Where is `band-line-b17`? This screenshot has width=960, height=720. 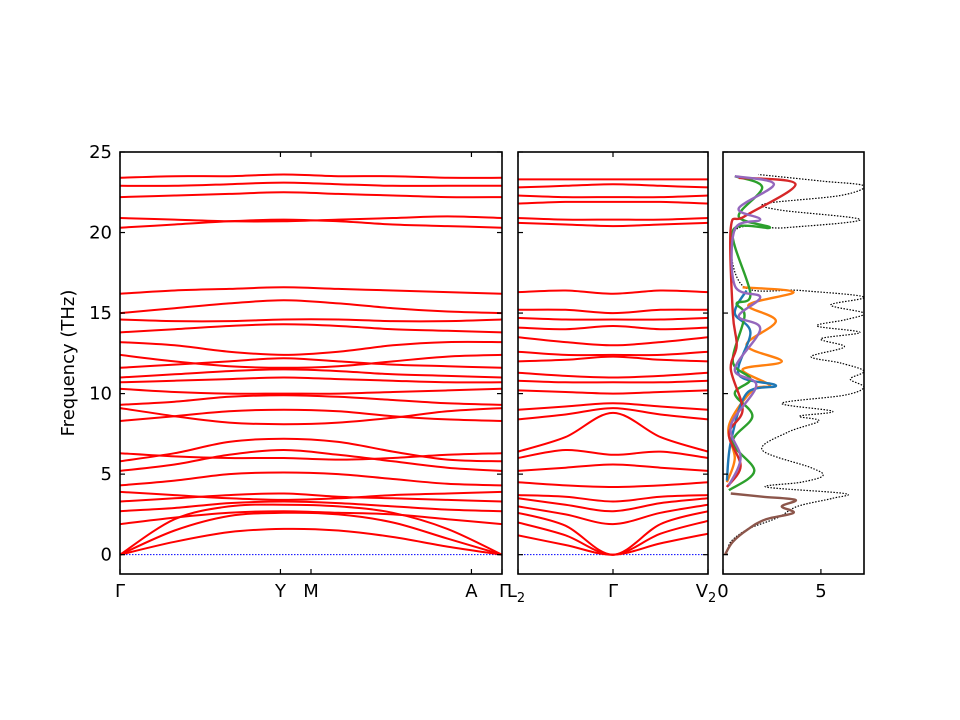 band-line-b17 is located at coordinates (311, 373).